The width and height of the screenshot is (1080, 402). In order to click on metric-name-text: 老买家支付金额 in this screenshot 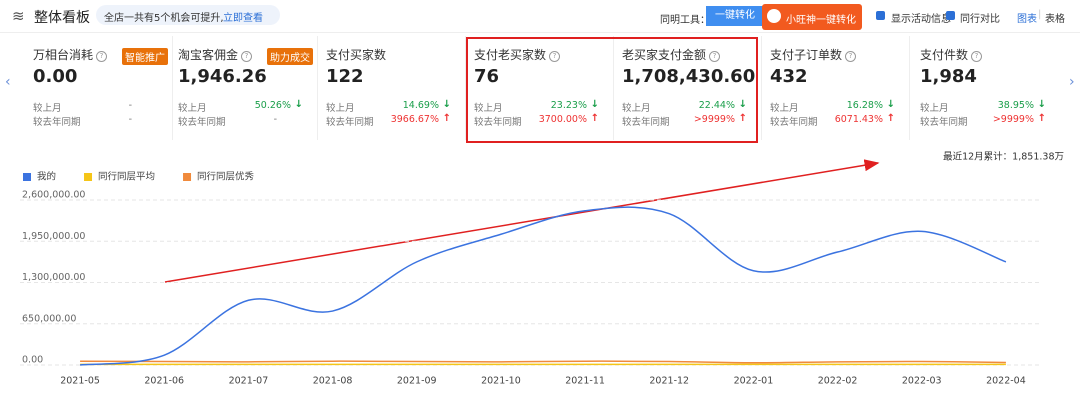, I will do `click(664, 55)`.